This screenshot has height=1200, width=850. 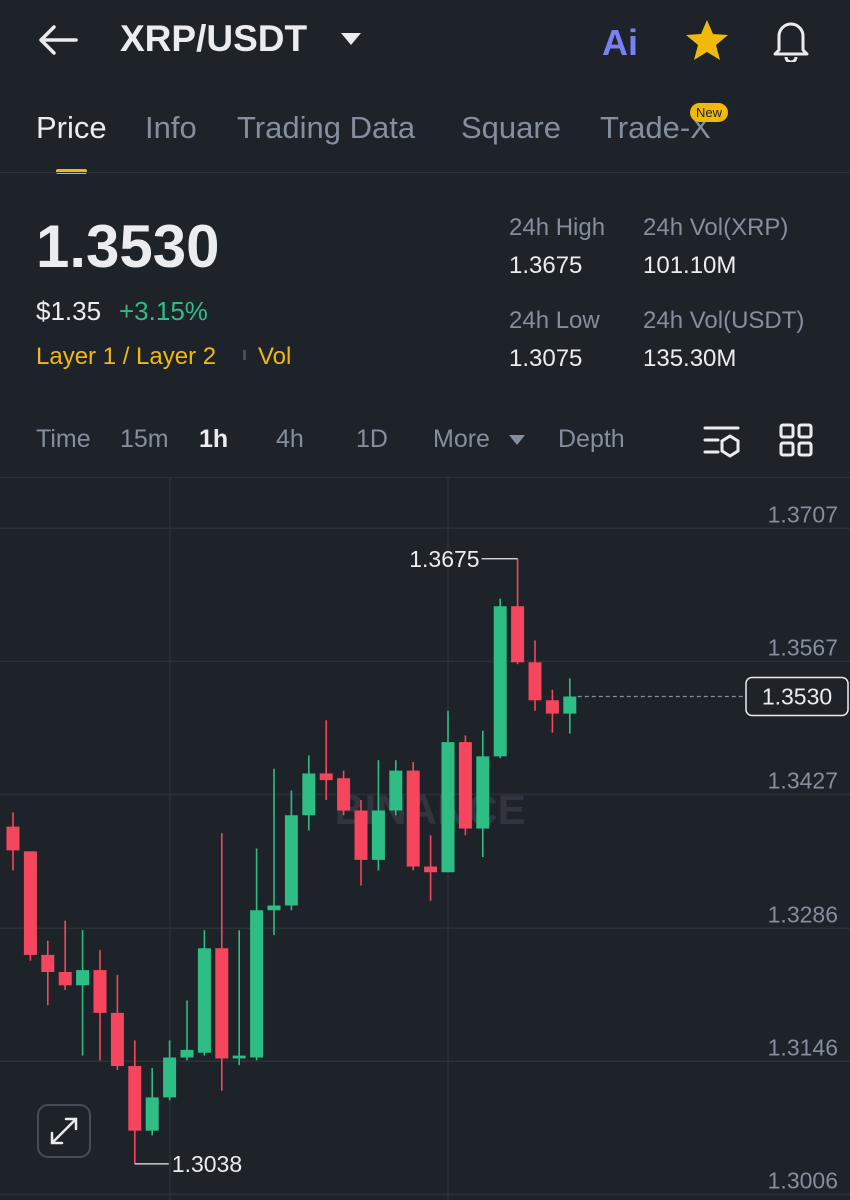 What do you see at coordinates (591, 439) in the screenshot?
I see `interval: Depth` at bounding box center [591, 439].